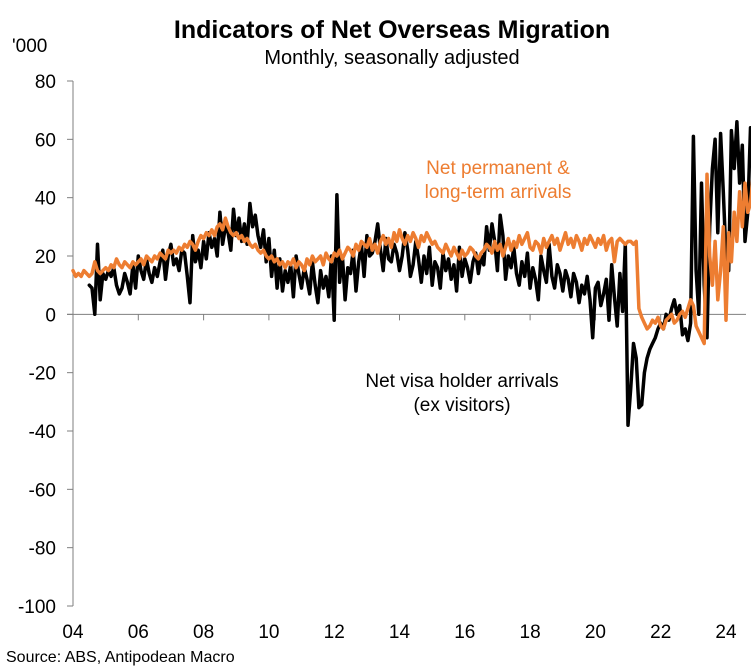 The image size is (751, 670). I want to click on x-tick-label: 20, so click(595, 632).